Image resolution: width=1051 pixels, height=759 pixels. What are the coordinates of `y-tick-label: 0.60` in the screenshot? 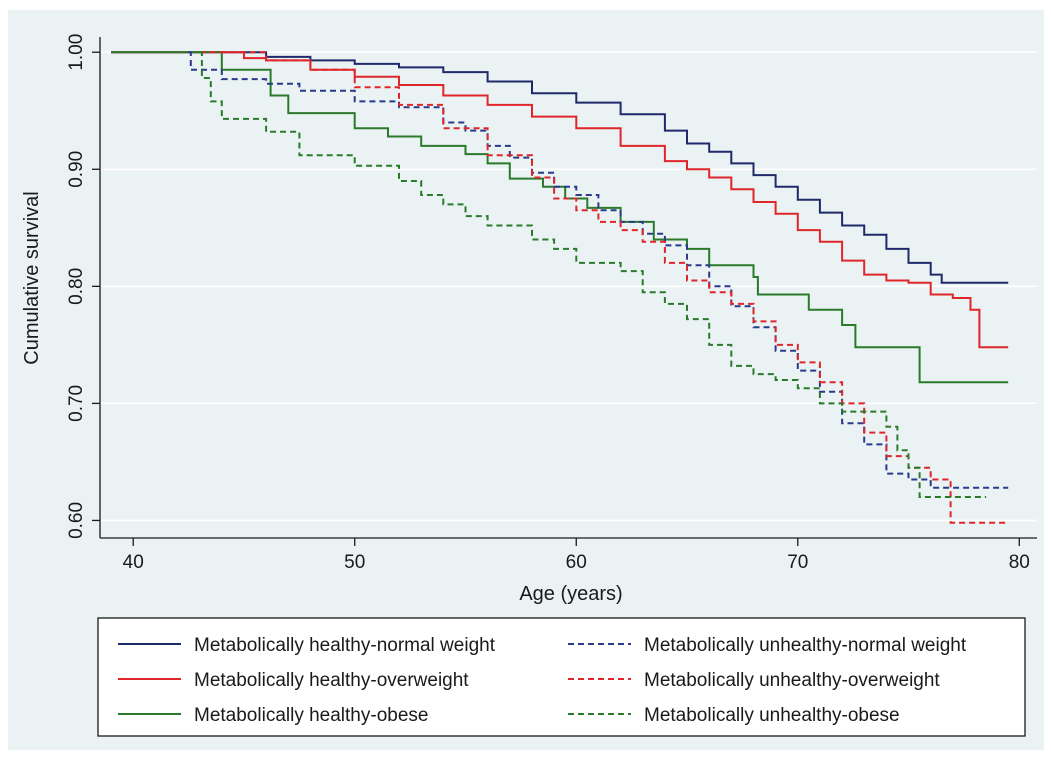 It's located at (76, 520).